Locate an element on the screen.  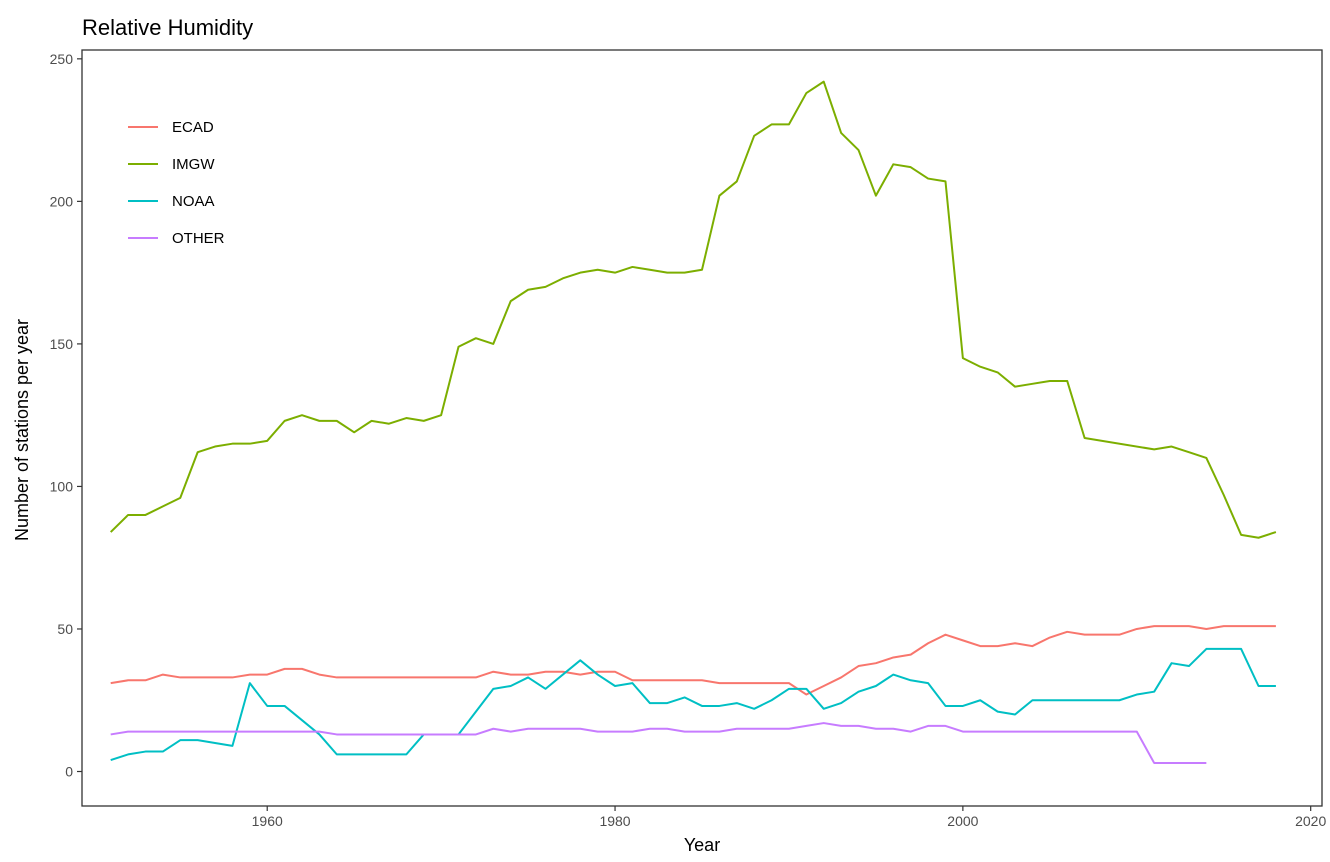
y-axis-title: Number of stations per year is located at coordinates (22, 430).